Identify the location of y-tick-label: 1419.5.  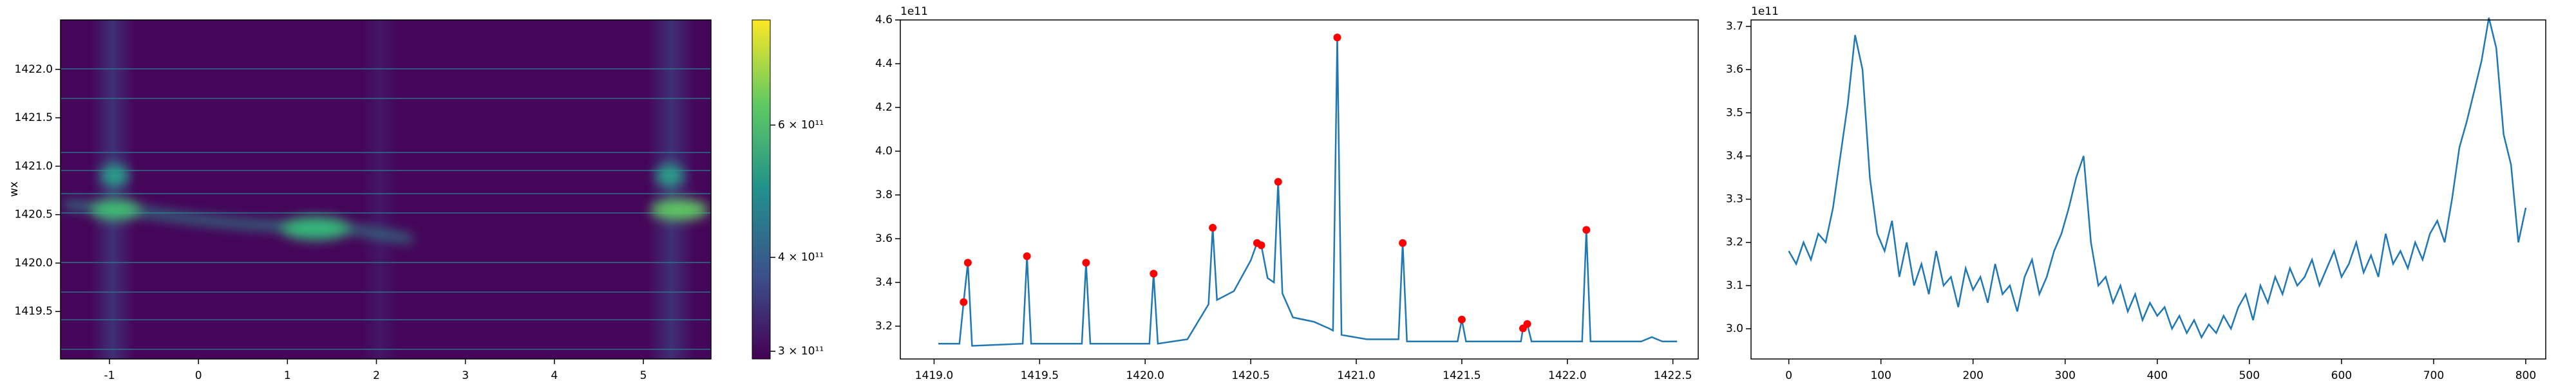
(34, 311).